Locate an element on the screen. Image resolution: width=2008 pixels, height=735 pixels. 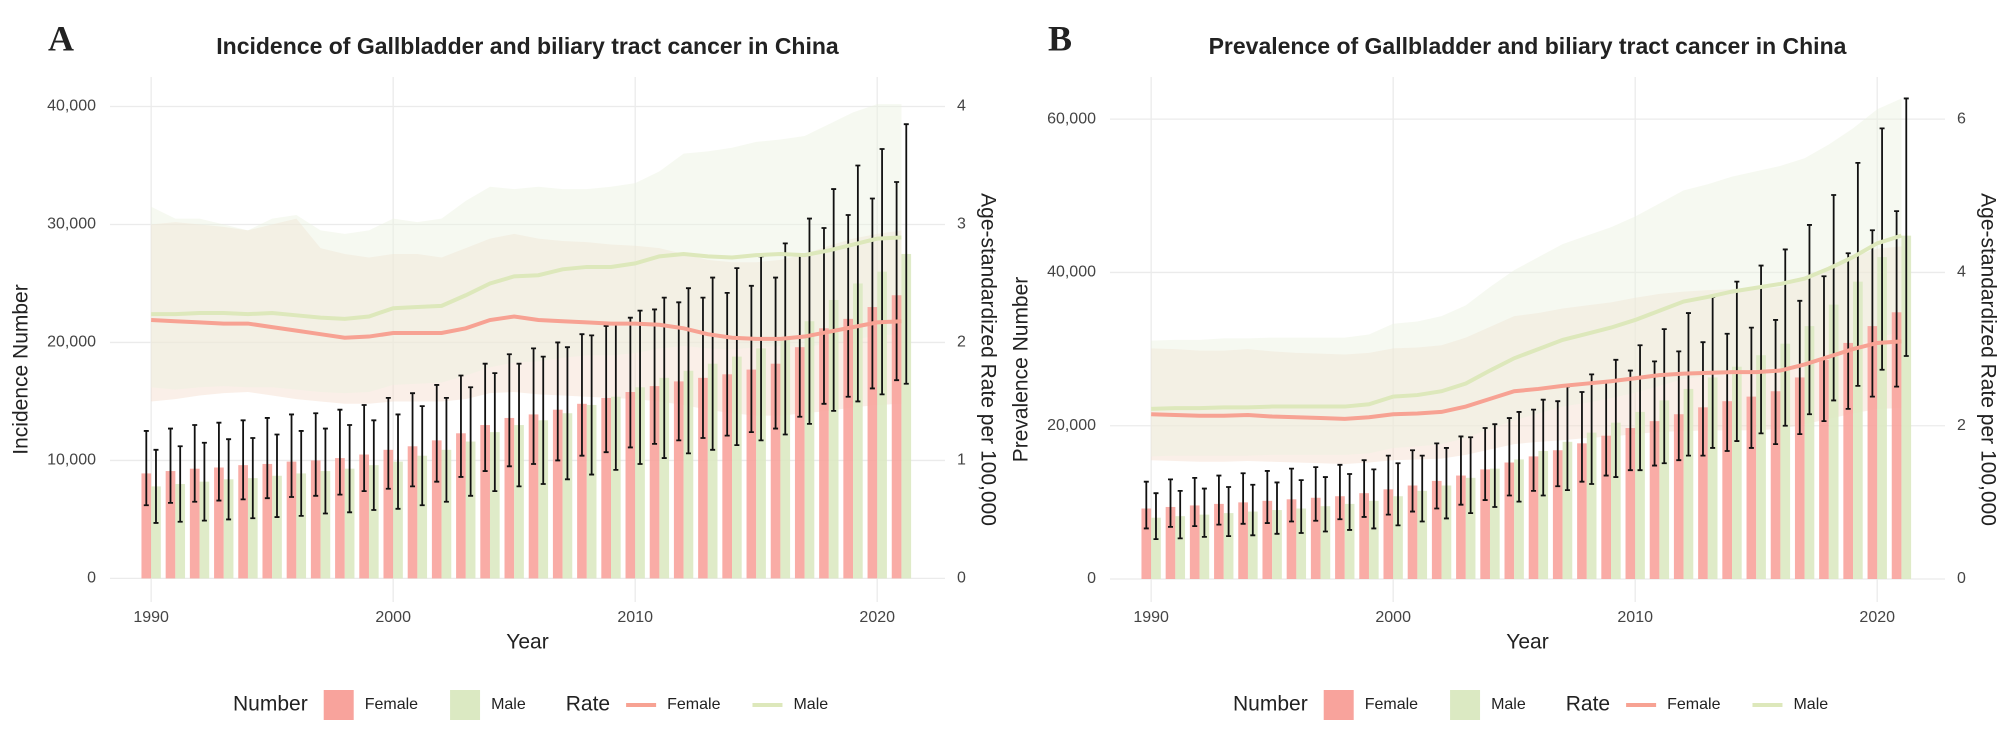
x-tick-label: 1990 is located at coordinates (1151, 617).